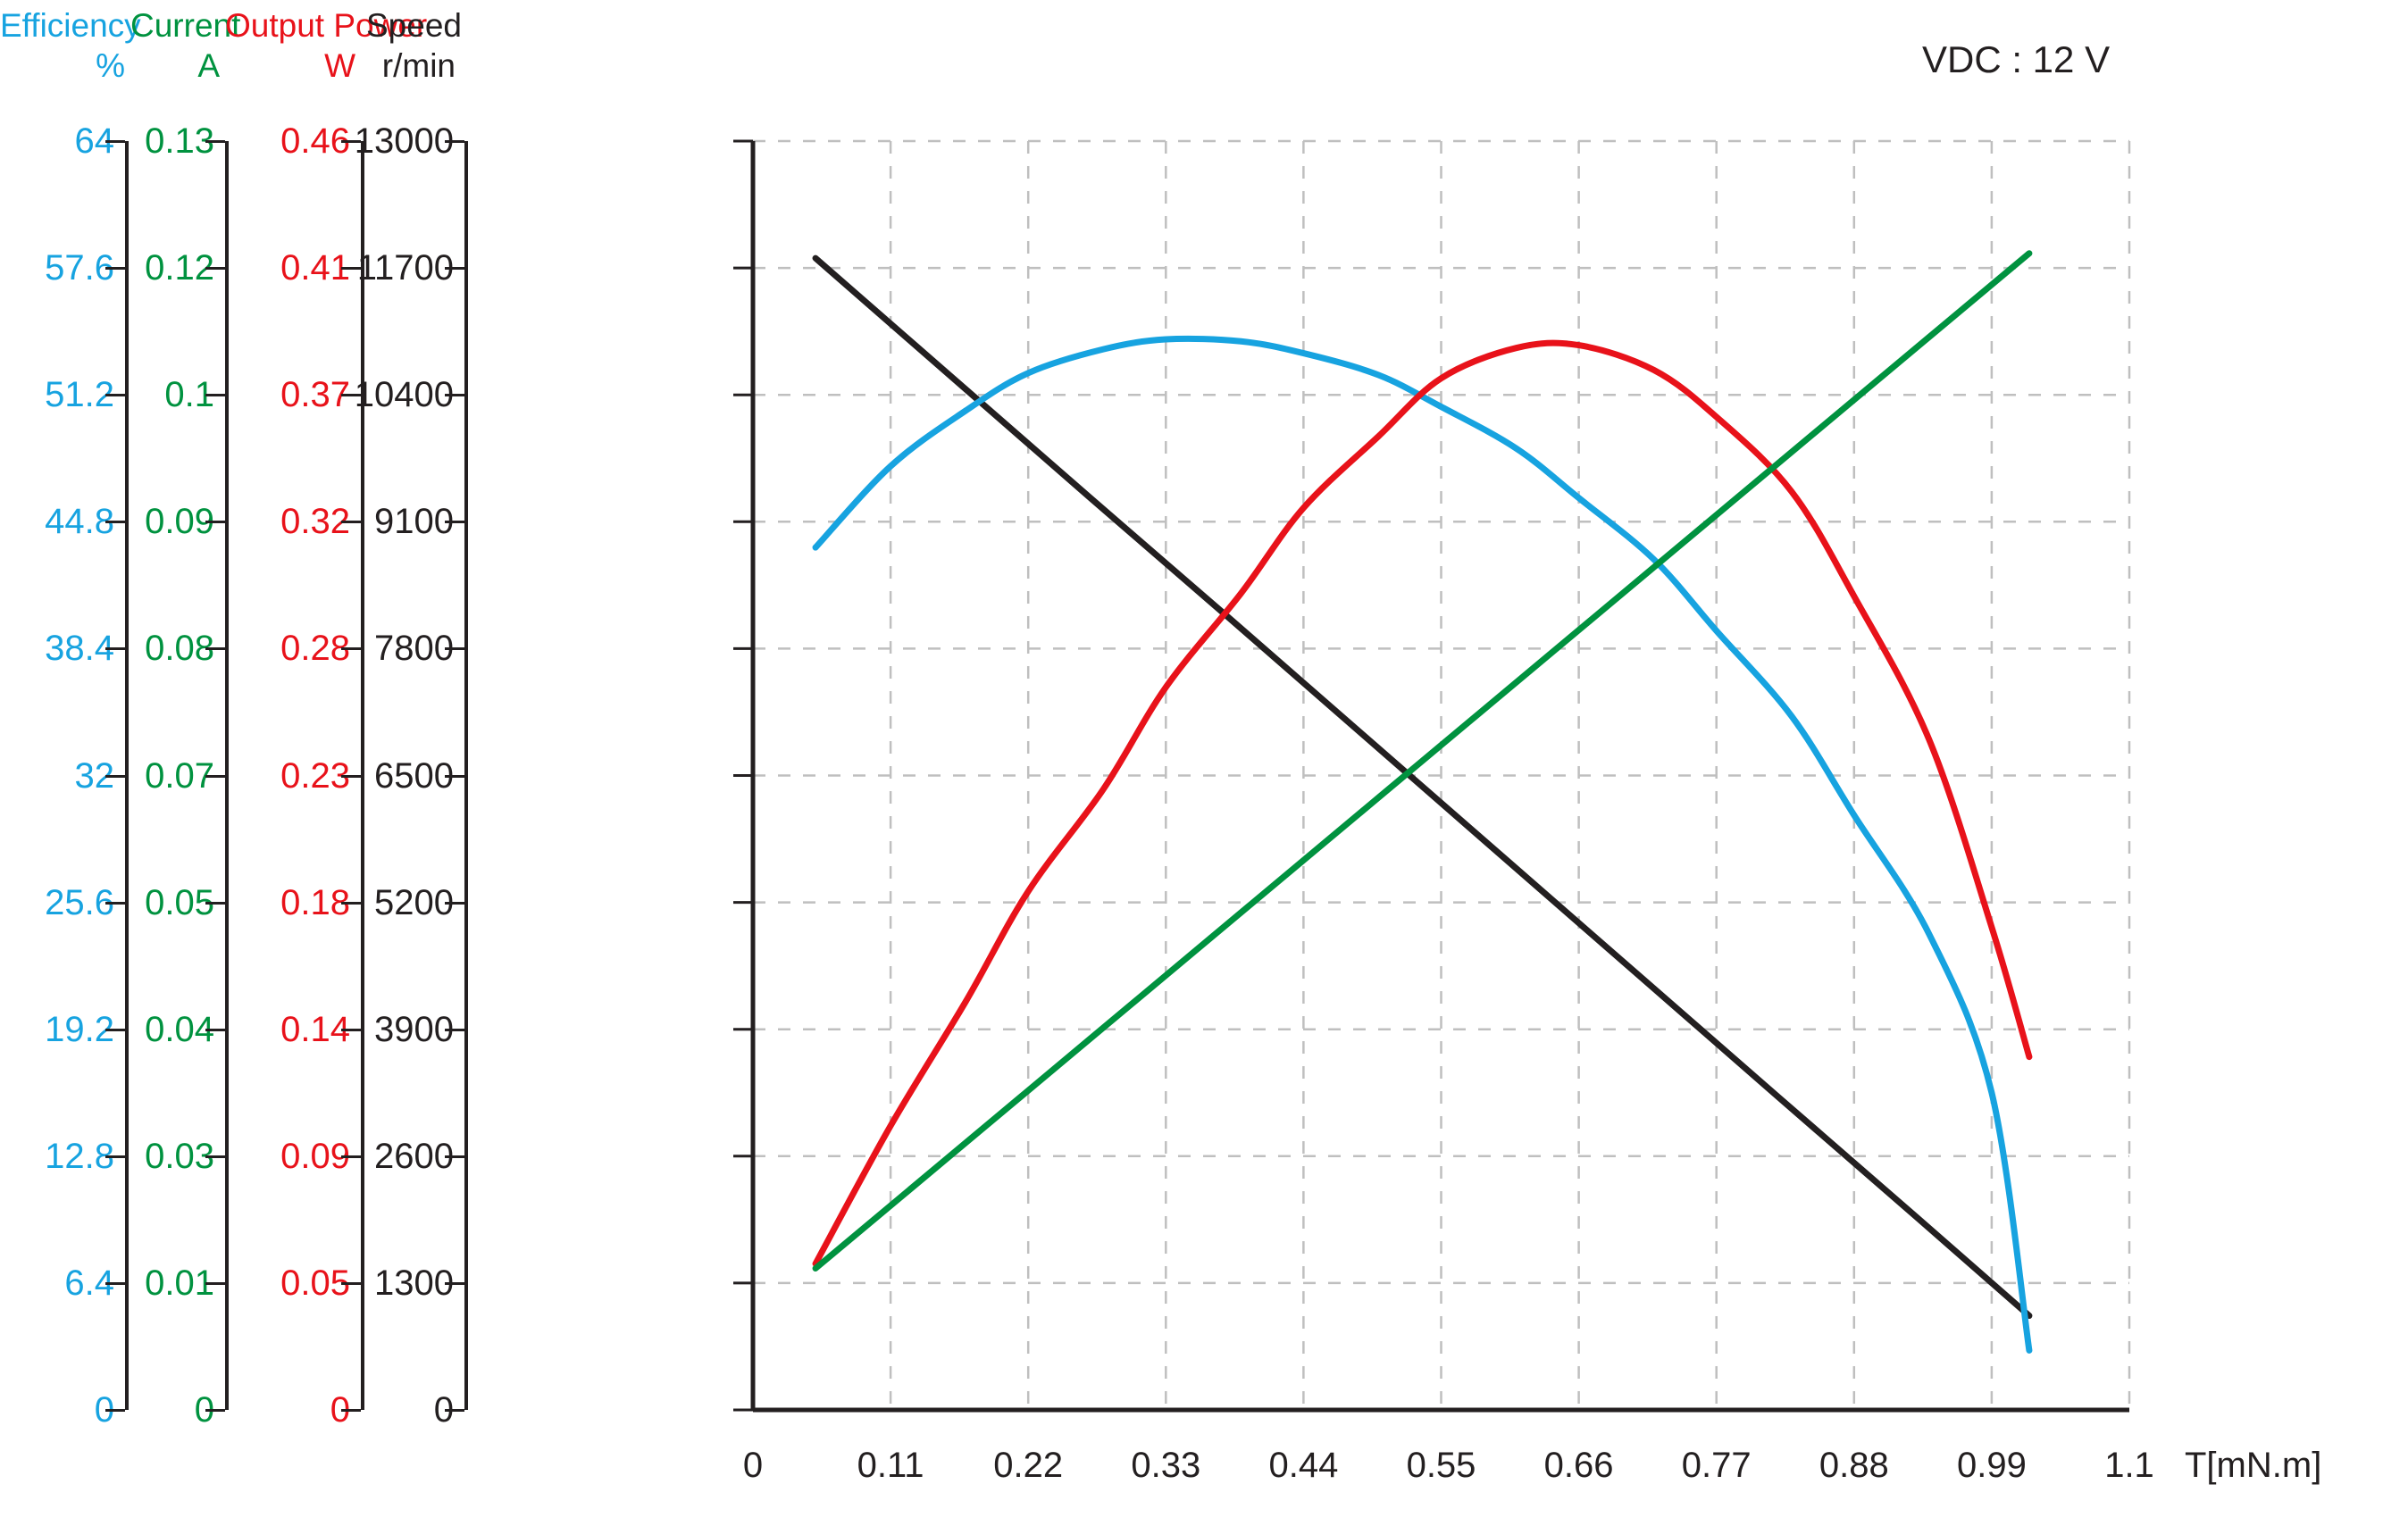  Describe the element at coordinates (326, 45) in the screenshot. I see `output-power-axis-header: Output Power W` at that location.